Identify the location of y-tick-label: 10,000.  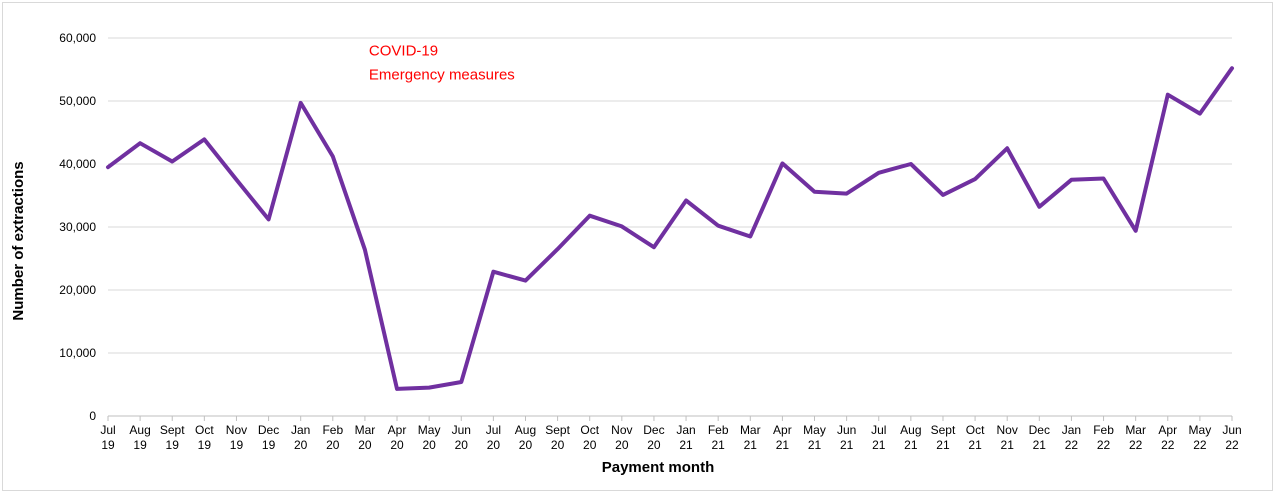
(77, 353).